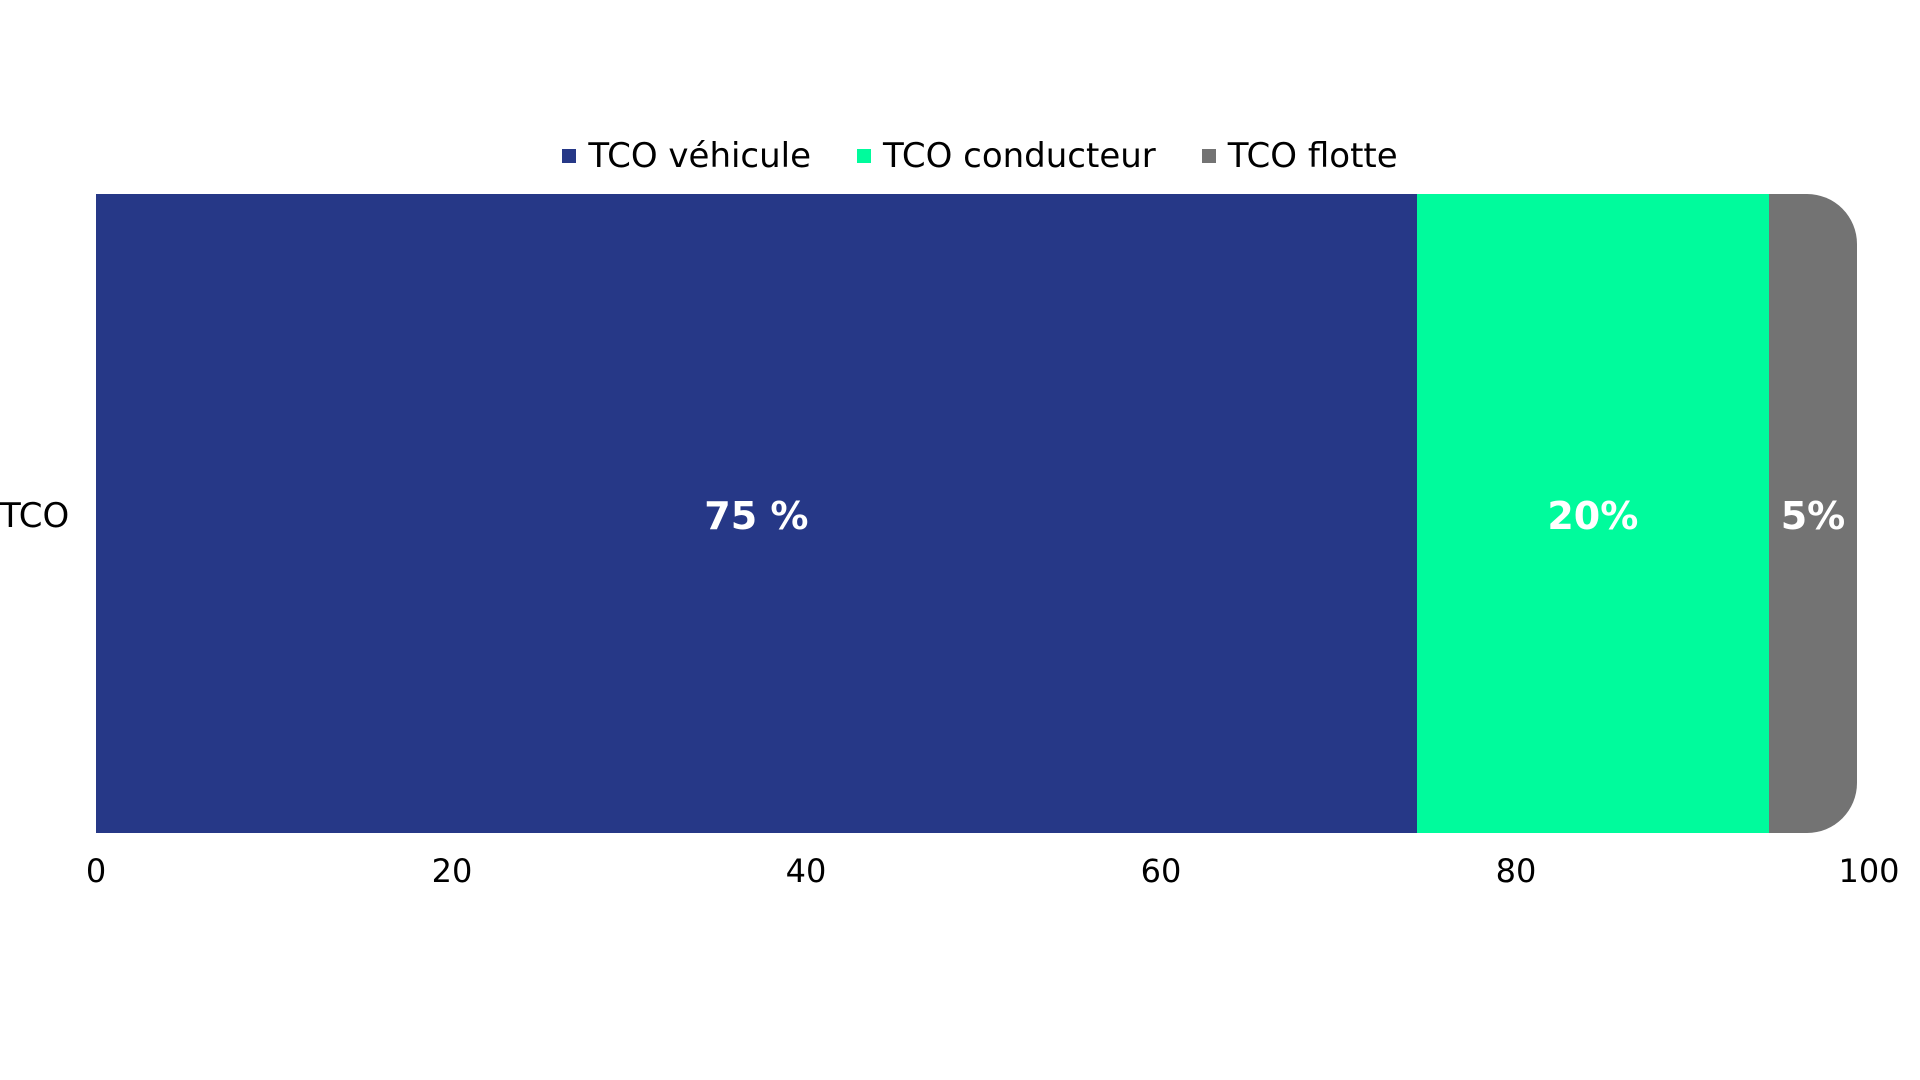  What do you see at coordinates (35, 516) in the screenshot?
I see `y-axis-category-label: TCO` at bounding box center [35, 516].